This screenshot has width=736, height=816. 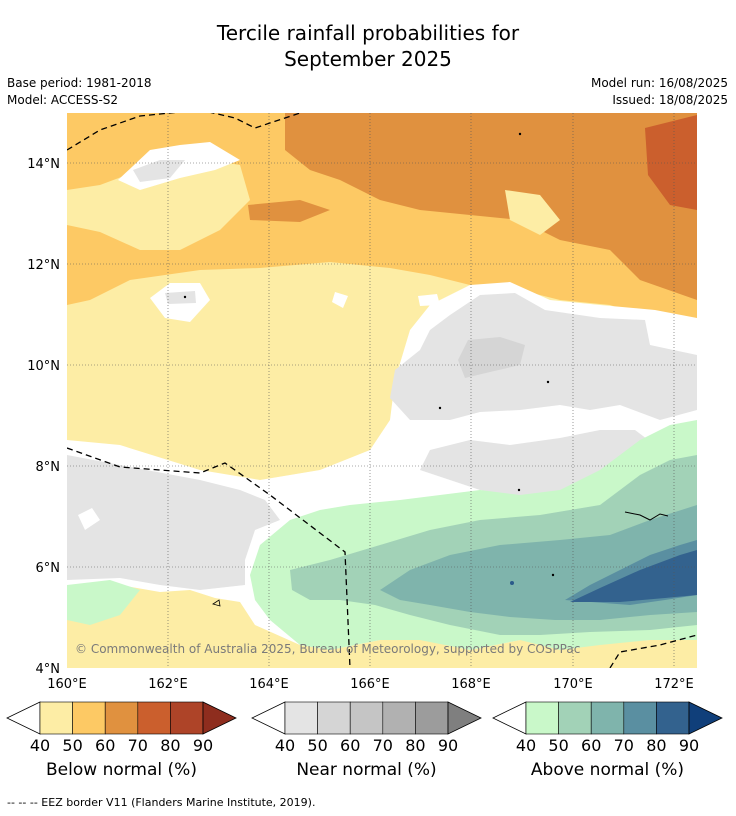 I want to click on title-line-1: Tercile rainfall probabilities for, so click(x=368, y=33).